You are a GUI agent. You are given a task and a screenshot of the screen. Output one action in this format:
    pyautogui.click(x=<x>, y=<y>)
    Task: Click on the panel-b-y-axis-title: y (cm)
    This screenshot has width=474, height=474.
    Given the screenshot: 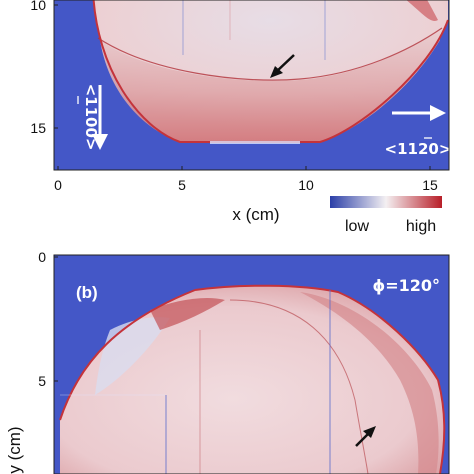 What is the action you would take?
    pyautogui.click(x=14, y=449)
    